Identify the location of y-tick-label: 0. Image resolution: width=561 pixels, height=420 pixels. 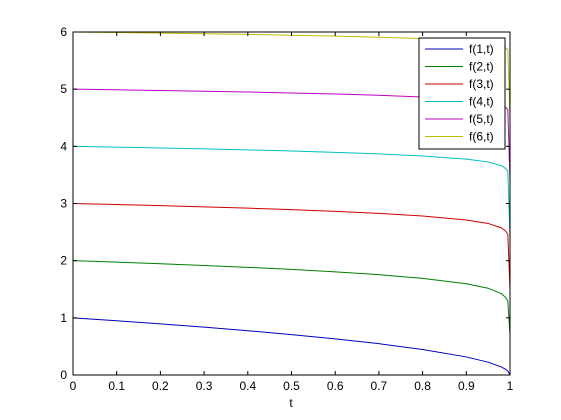
(63, 375).